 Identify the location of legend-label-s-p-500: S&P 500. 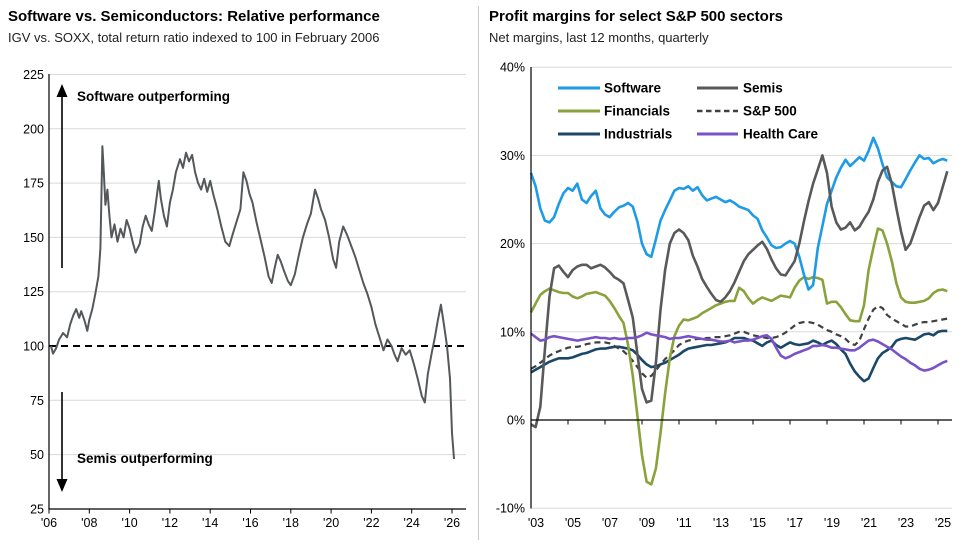
(770, 111).